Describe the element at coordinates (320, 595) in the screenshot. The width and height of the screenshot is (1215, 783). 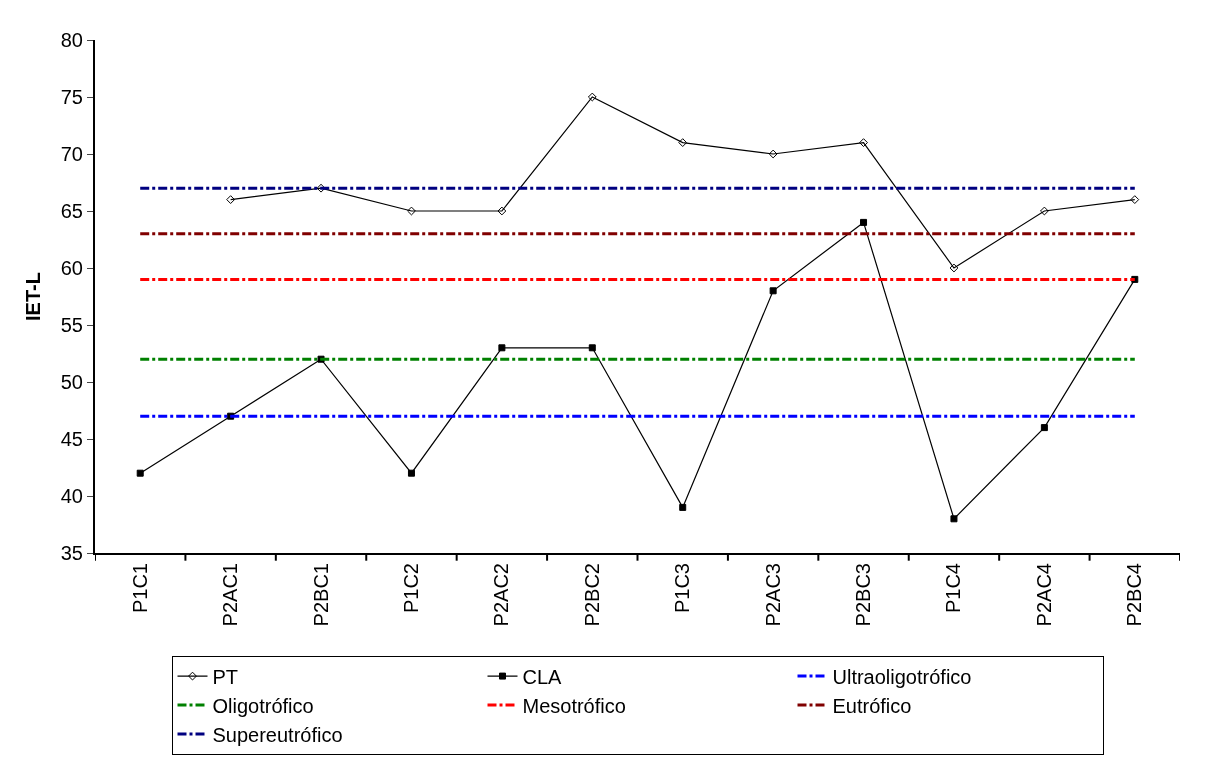
I see `x-tick-label: P2BC1` at that location.